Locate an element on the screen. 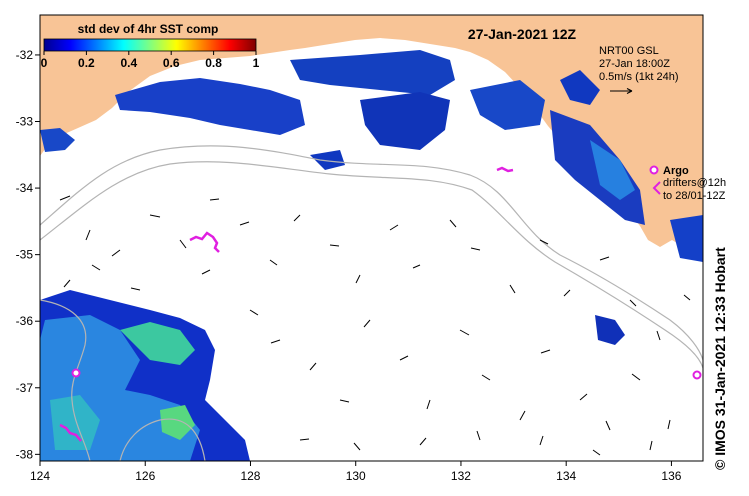 This screenshot has height=496, width=749. y-tick-label: -38 is located at coordinates (25, 454).